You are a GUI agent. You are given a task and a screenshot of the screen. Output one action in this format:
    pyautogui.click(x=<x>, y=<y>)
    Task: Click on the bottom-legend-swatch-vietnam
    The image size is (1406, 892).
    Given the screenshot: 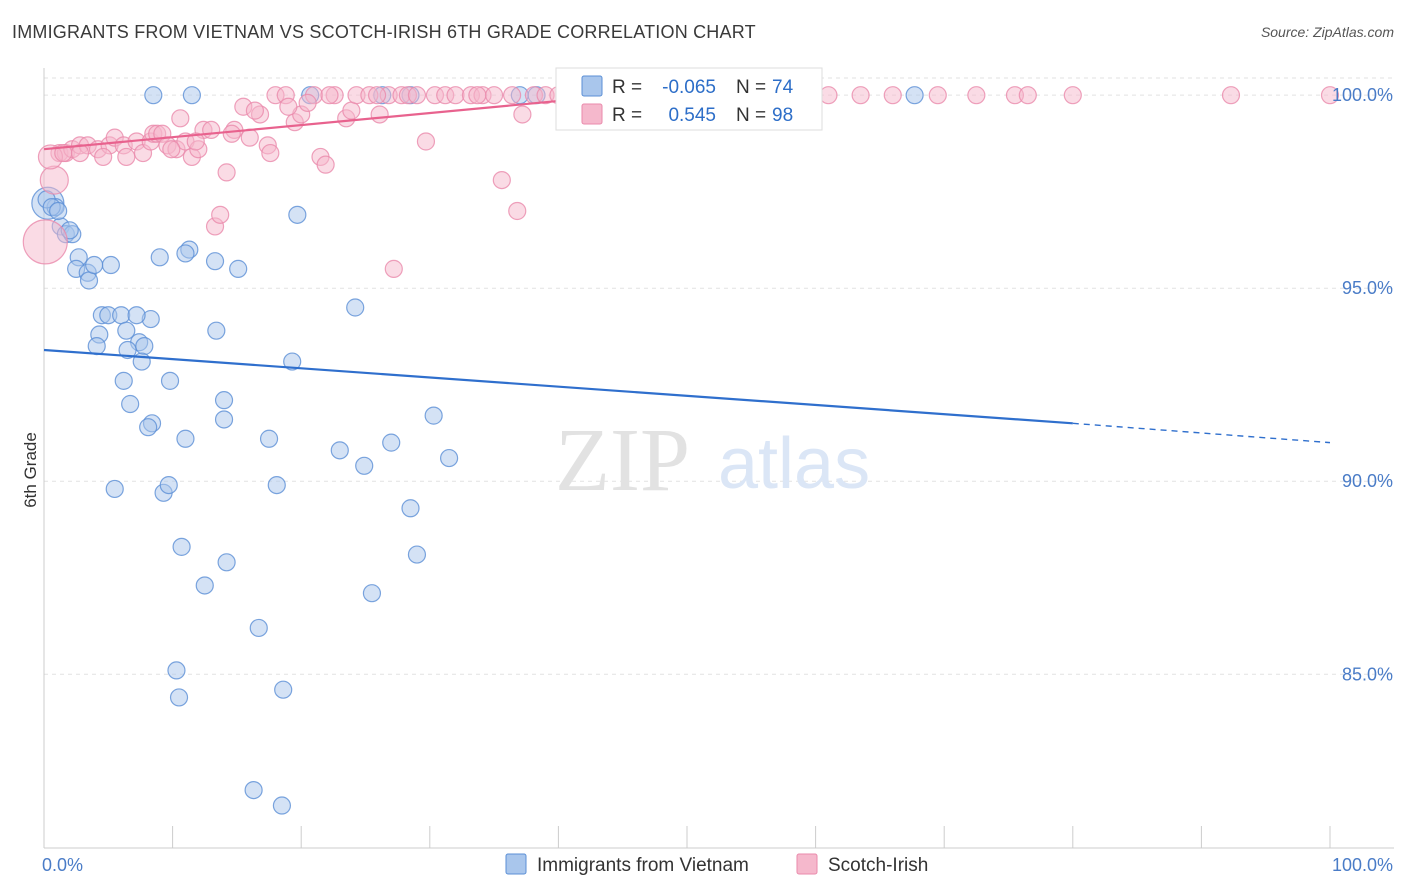 What is the action you would take?
    pyautogui.click(x=516, y=864)
    